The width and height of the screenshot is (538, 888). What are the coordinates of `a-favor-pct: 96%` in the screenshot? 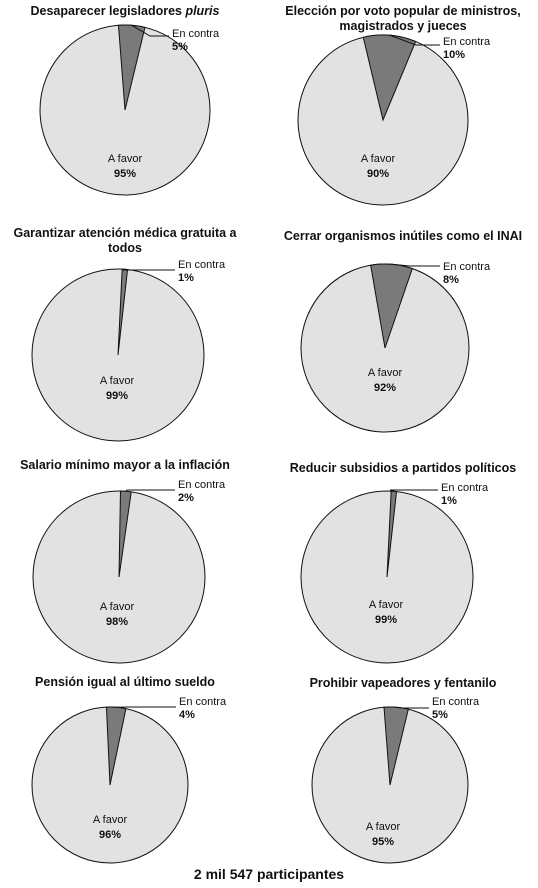 It's located at (110, 835).